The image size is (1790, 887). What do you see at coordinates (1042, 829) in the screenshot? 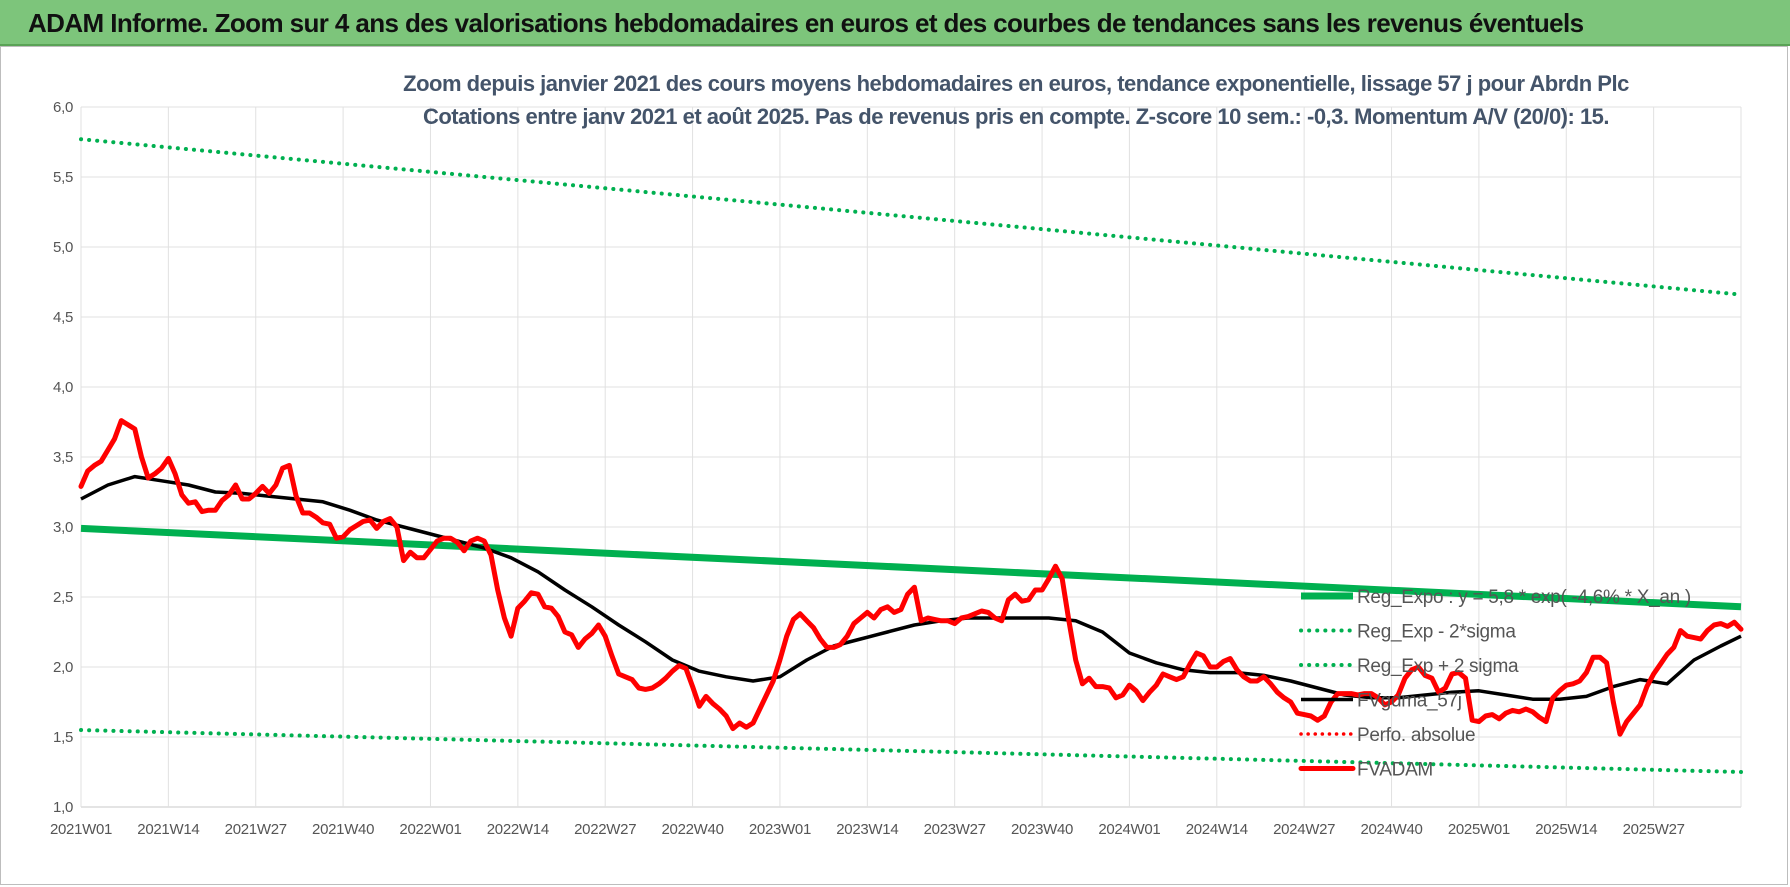
I see `x-tick-label: 2023W40` at bounding box center [1042, 829].